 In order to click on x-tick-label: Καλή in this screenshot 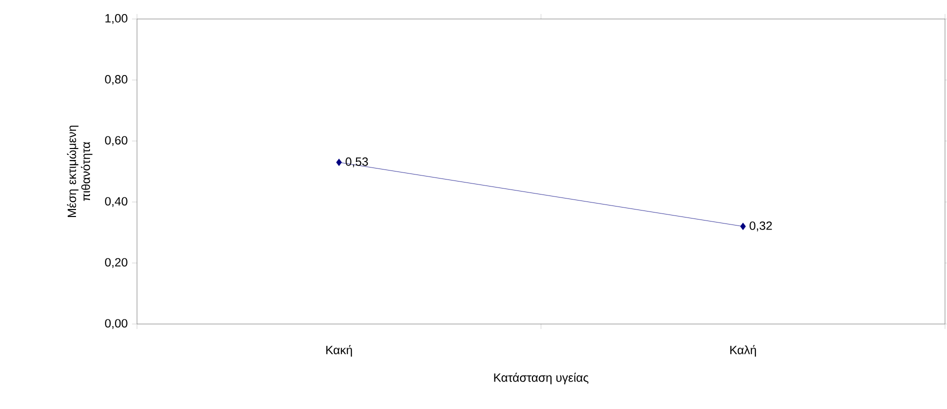, I will do `click(743, 351)`.